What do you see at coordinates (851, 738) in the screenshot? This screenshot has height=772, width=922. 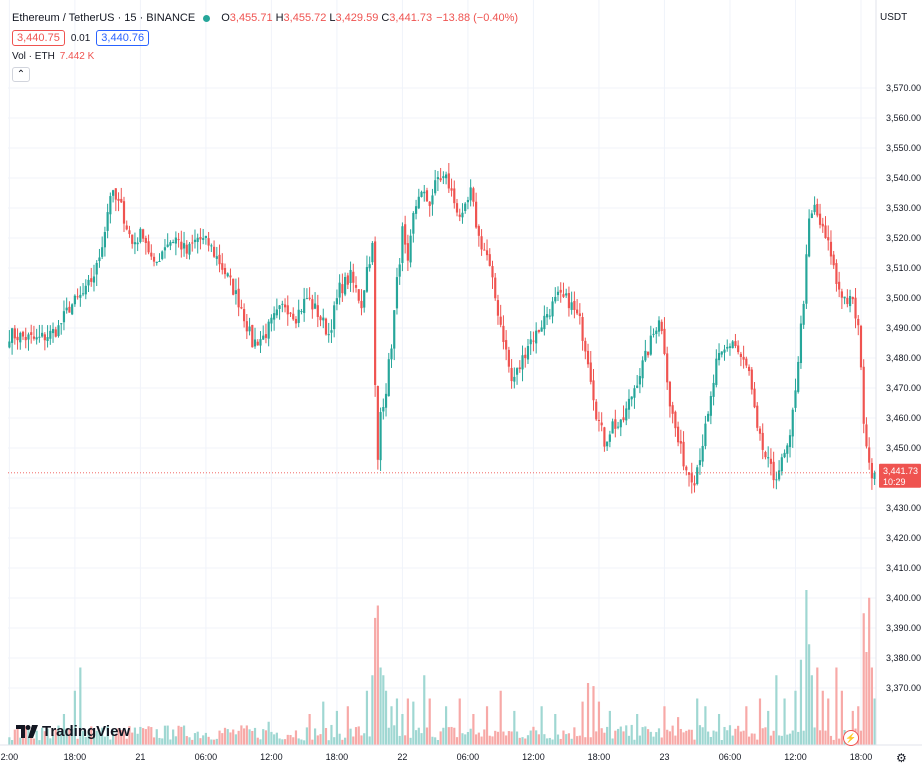 I see `lightning-icon: ⚡` at bounding box center [851, 738].